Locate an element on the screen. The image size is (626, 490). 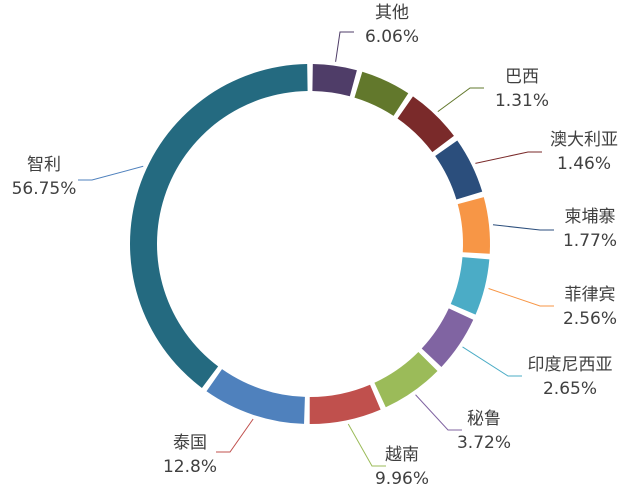
slice-value-label-7: 9.96% is located at coordinates (402, 477).